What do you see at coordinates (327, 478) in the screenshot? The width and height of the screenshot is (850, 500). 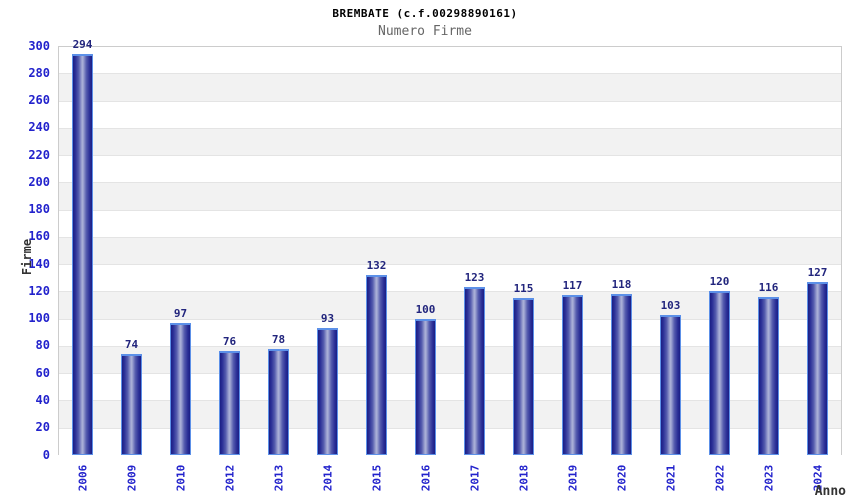 I see `x-tick-label: 2014` at bounding box center [327, 478].